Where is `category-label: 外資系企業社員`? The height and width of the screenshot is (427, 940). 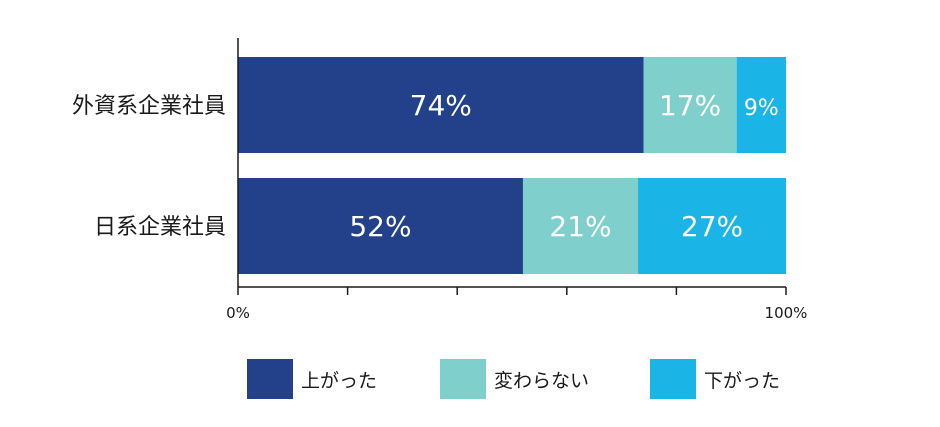
category-label: 外資系企業社員 is located at coordinates (149, 106).